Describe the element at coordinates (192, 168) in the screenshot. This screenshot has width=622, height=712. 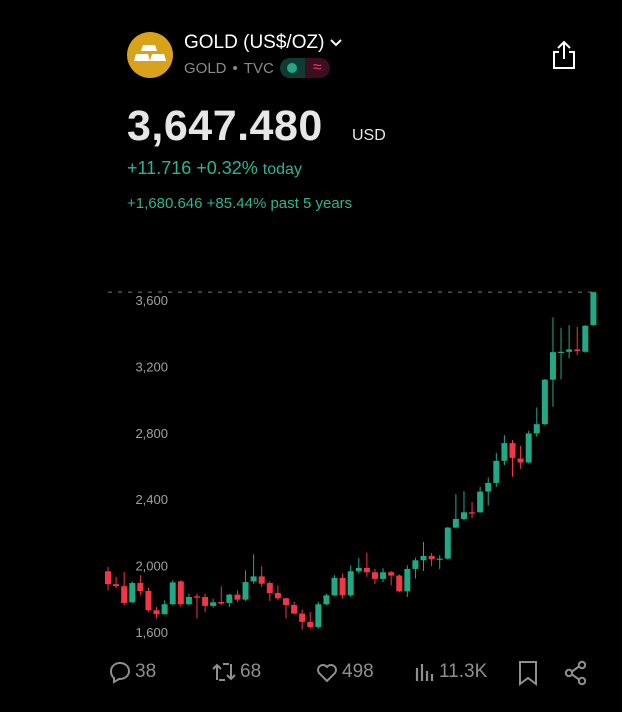
I see `change-today-value: +11.716 +0.32%` at that location.